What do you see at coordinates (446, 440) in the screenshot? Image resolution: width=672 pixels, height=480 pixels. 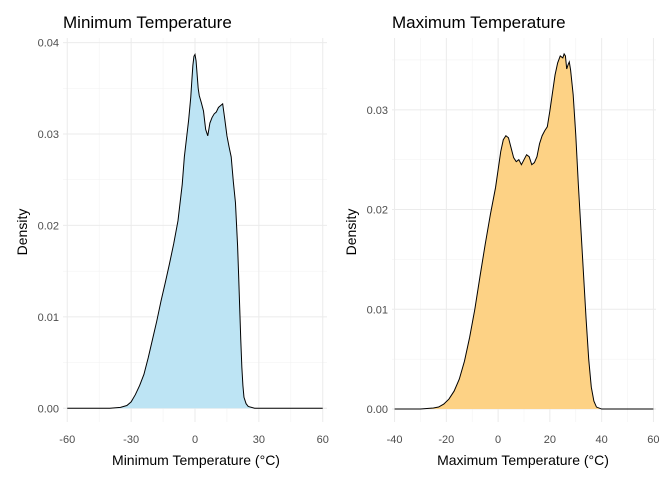 I see `max-temp-x-tick-label: -20` at bounding box center [446, 440].